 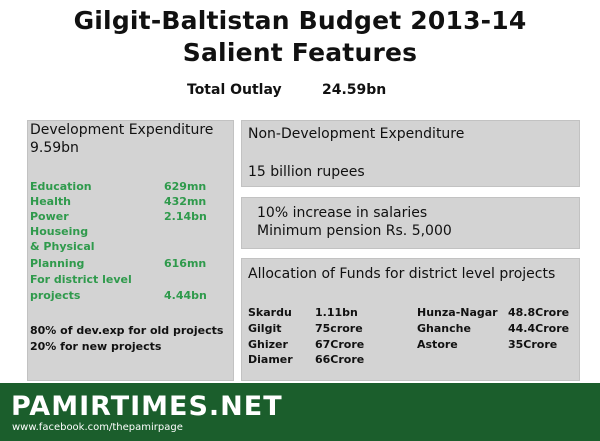 I want to click on minimum-pension: Minimum pension Rs. 5,000, so click(x=354, y=231).